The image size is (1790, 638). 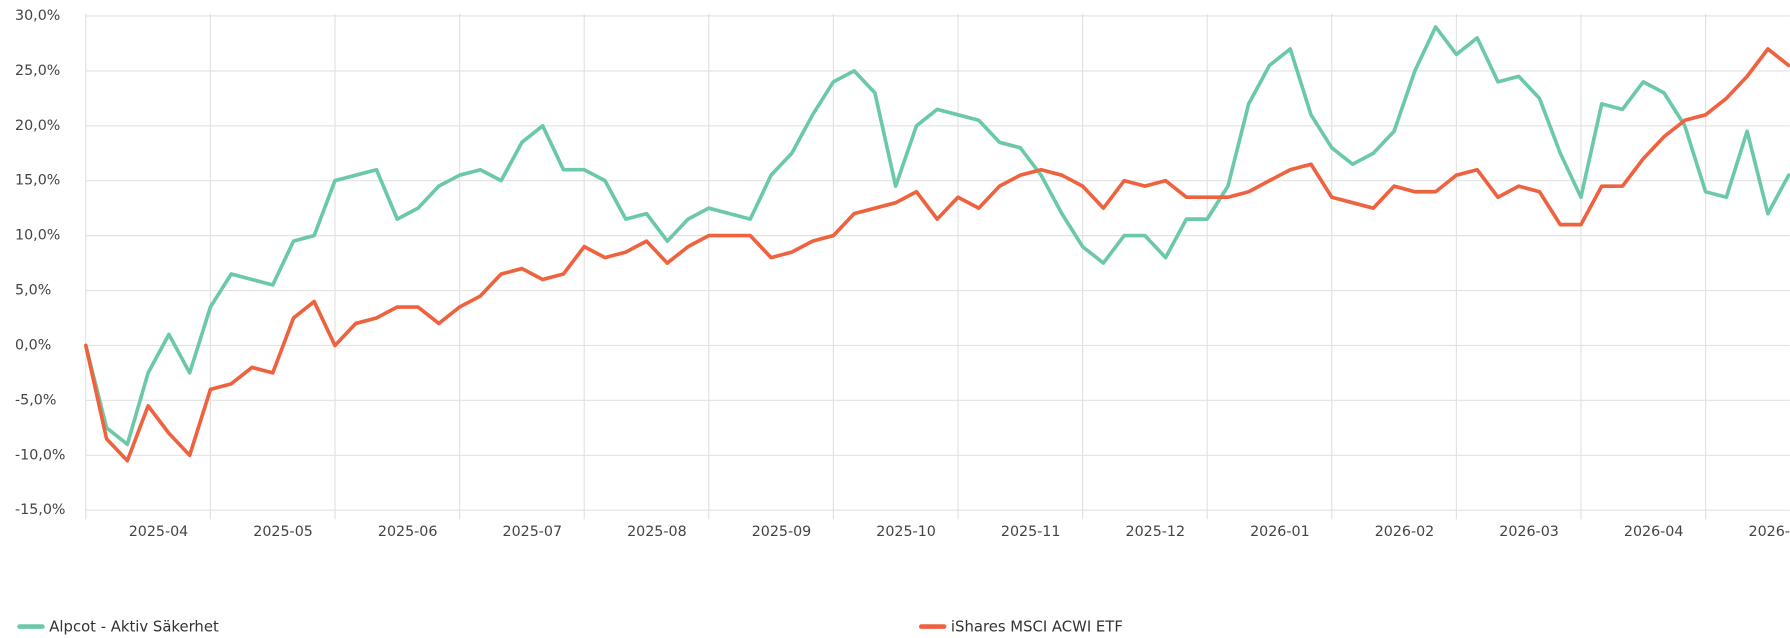 What do you see at coordinates (1769, 532) in the screenshot?
I see `x-tick-label: 2026-05` at bounding box center [1769, 532].